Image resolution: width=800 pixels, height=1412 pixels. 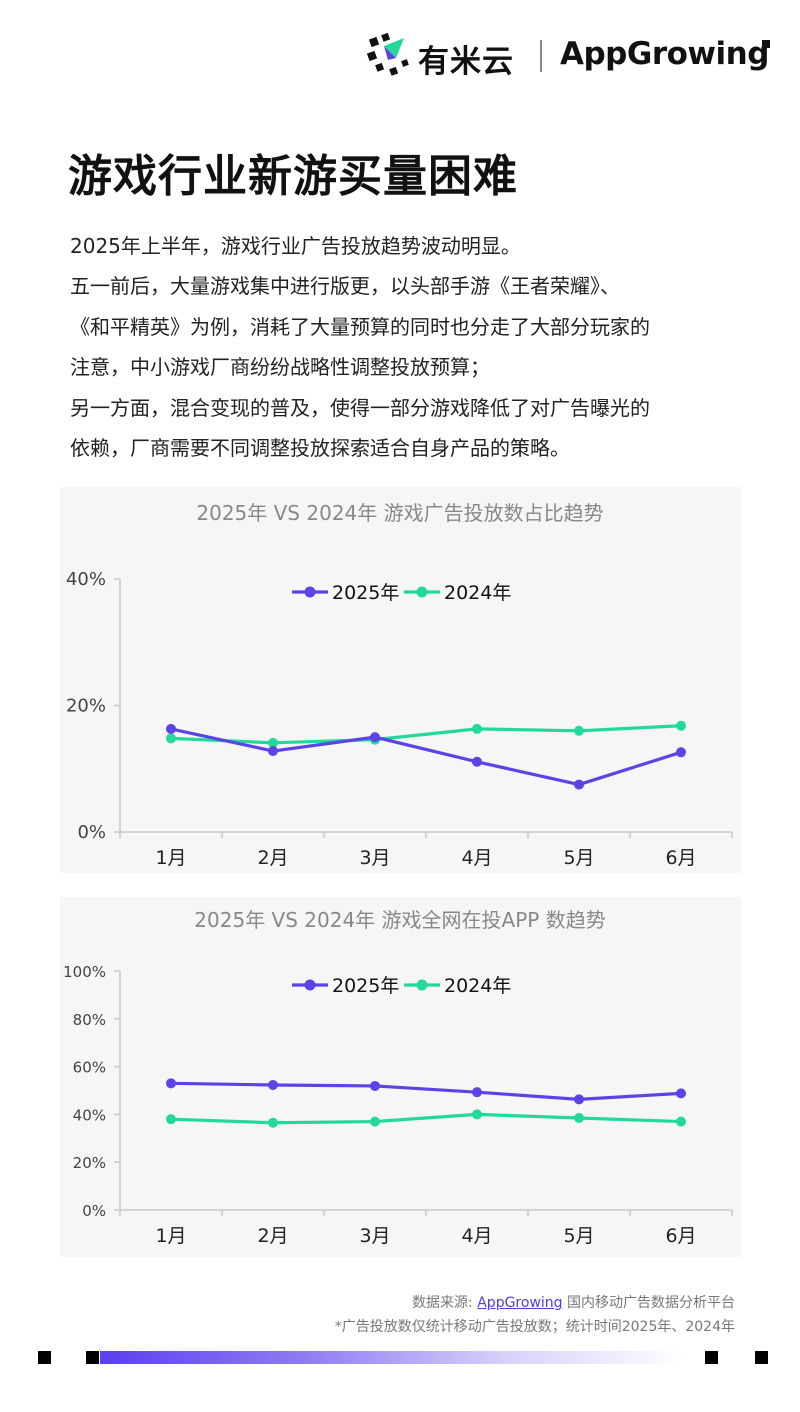 What do you see at coordinates (360, 407) in the screenshot?
I see `intro-line: 另一方面，混合变现的普及，使得一部分游戏降低了对广告曝光的` at bounding box center [360, 407].